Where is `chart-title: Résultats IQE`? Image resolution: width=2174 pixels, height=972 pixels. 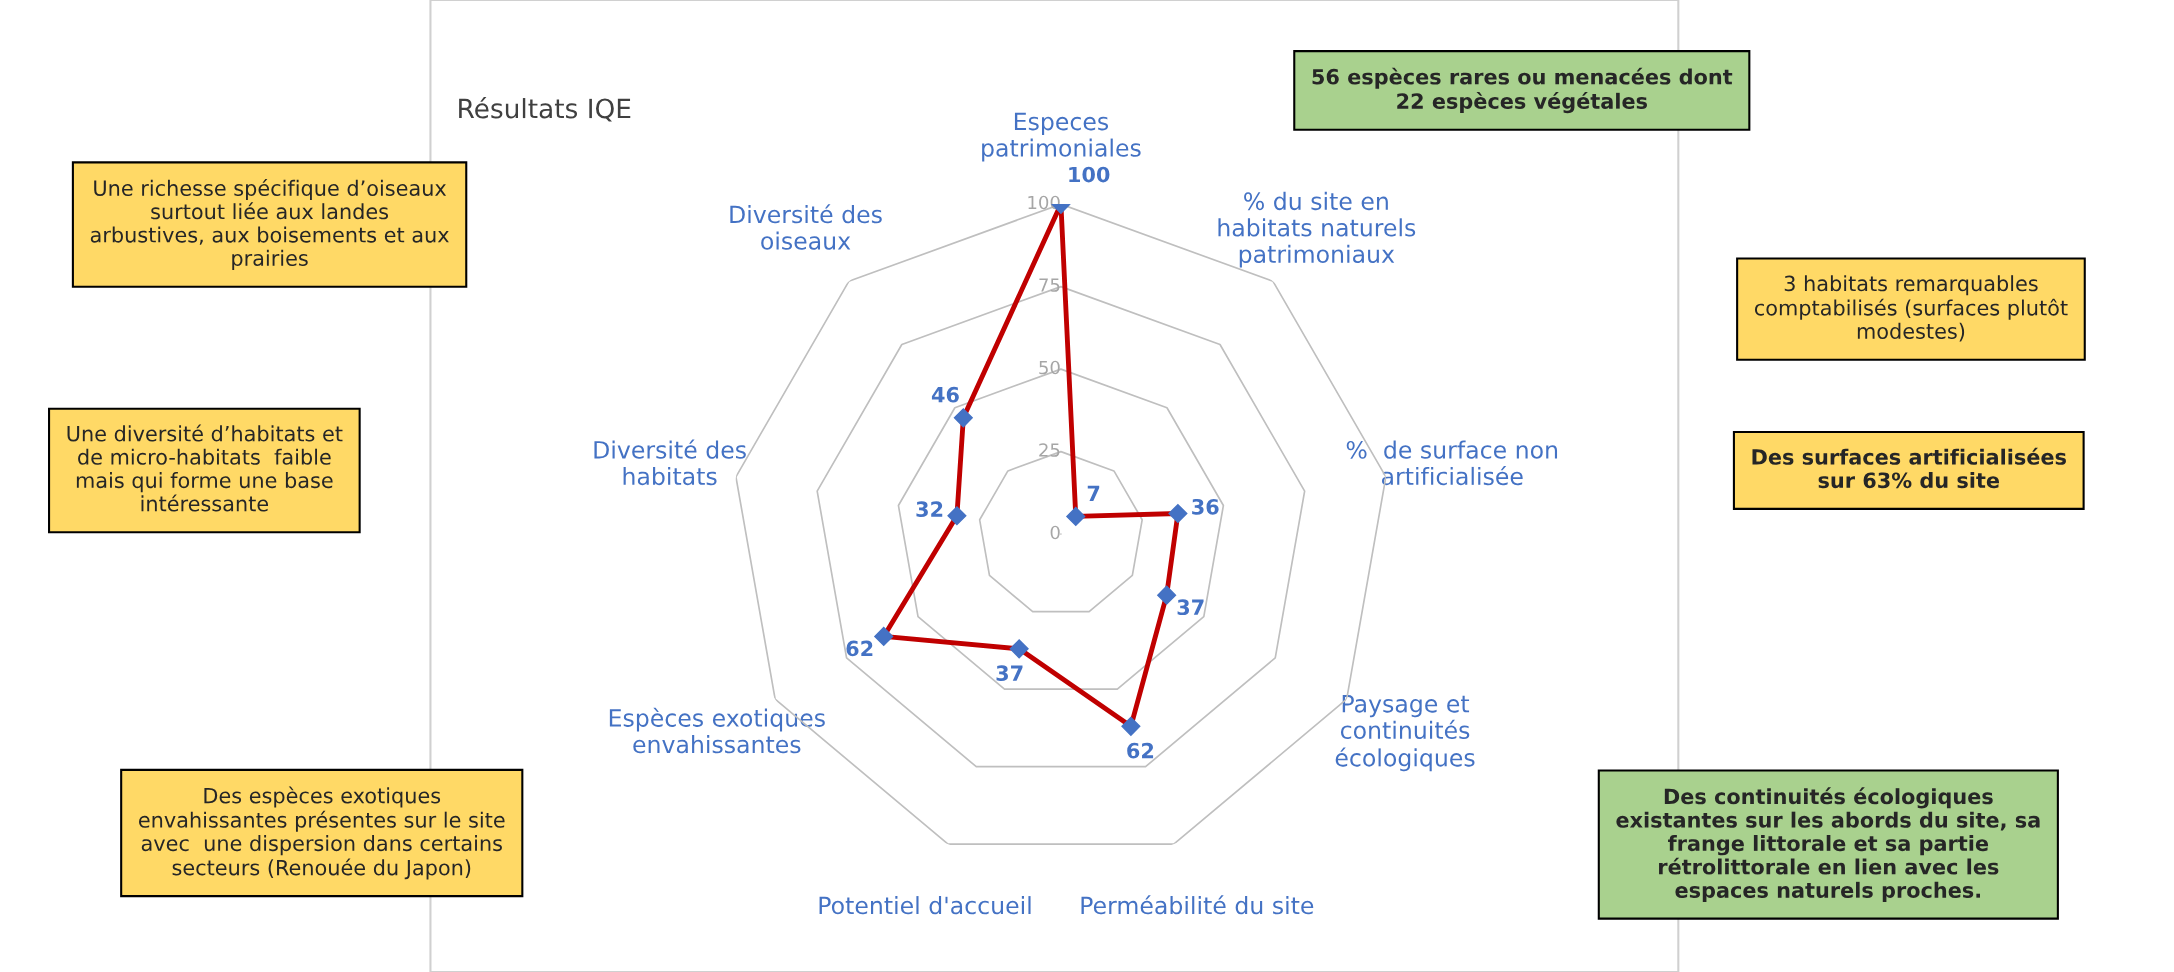
chart-title: Résultats IQE is located at coordinates (545, 109).